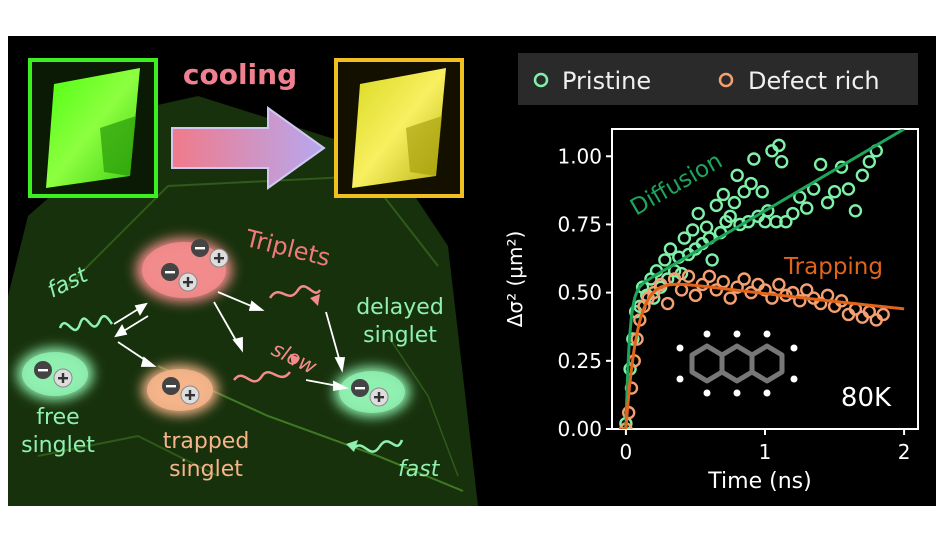 This screenshot has height=554, width=944. What do you see at coordinates (379, 397) in the screenshot?
I see `delayed-hole-icon` at bounding box center [379, 397].